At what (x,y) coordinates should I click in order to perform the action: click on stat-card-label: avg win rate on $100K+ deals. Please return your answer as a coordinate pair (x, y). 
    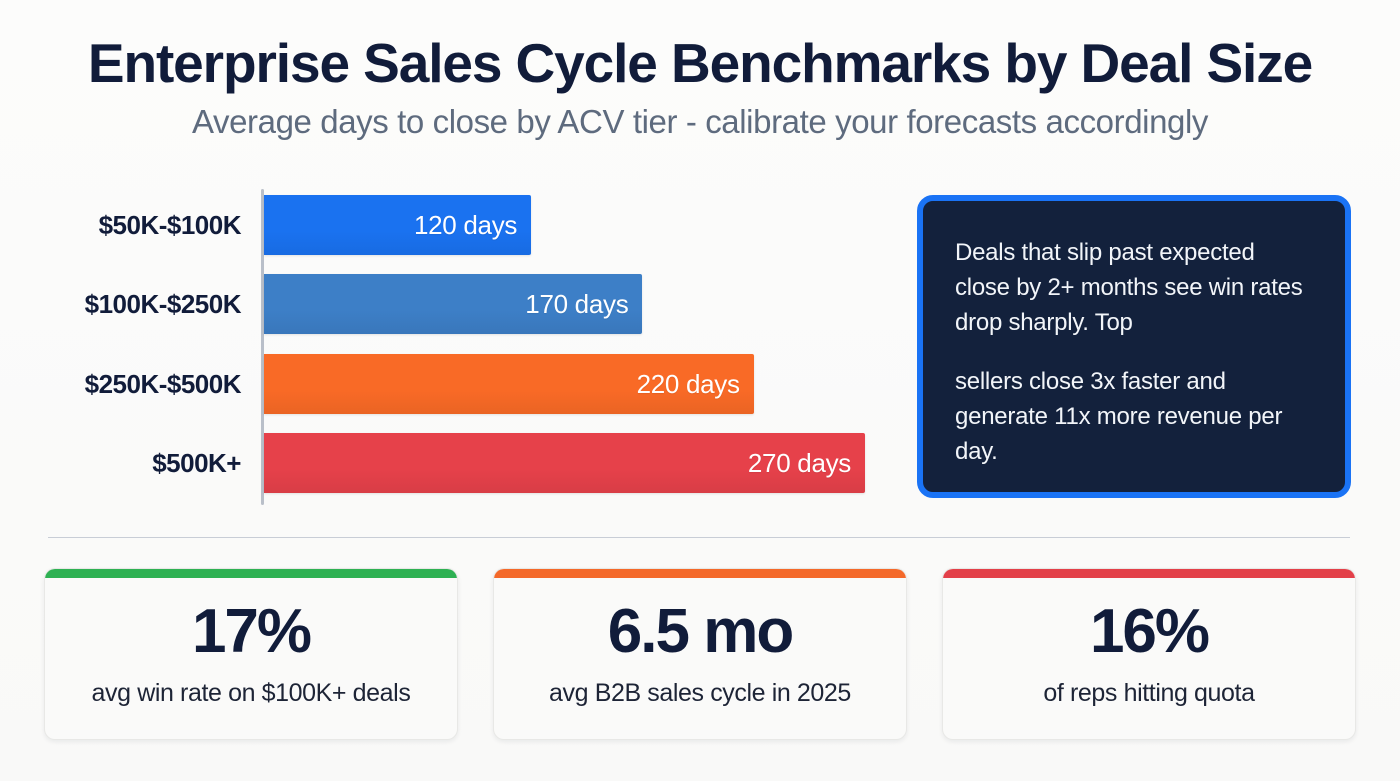
    Looking at the image, I should click on (251, 692).